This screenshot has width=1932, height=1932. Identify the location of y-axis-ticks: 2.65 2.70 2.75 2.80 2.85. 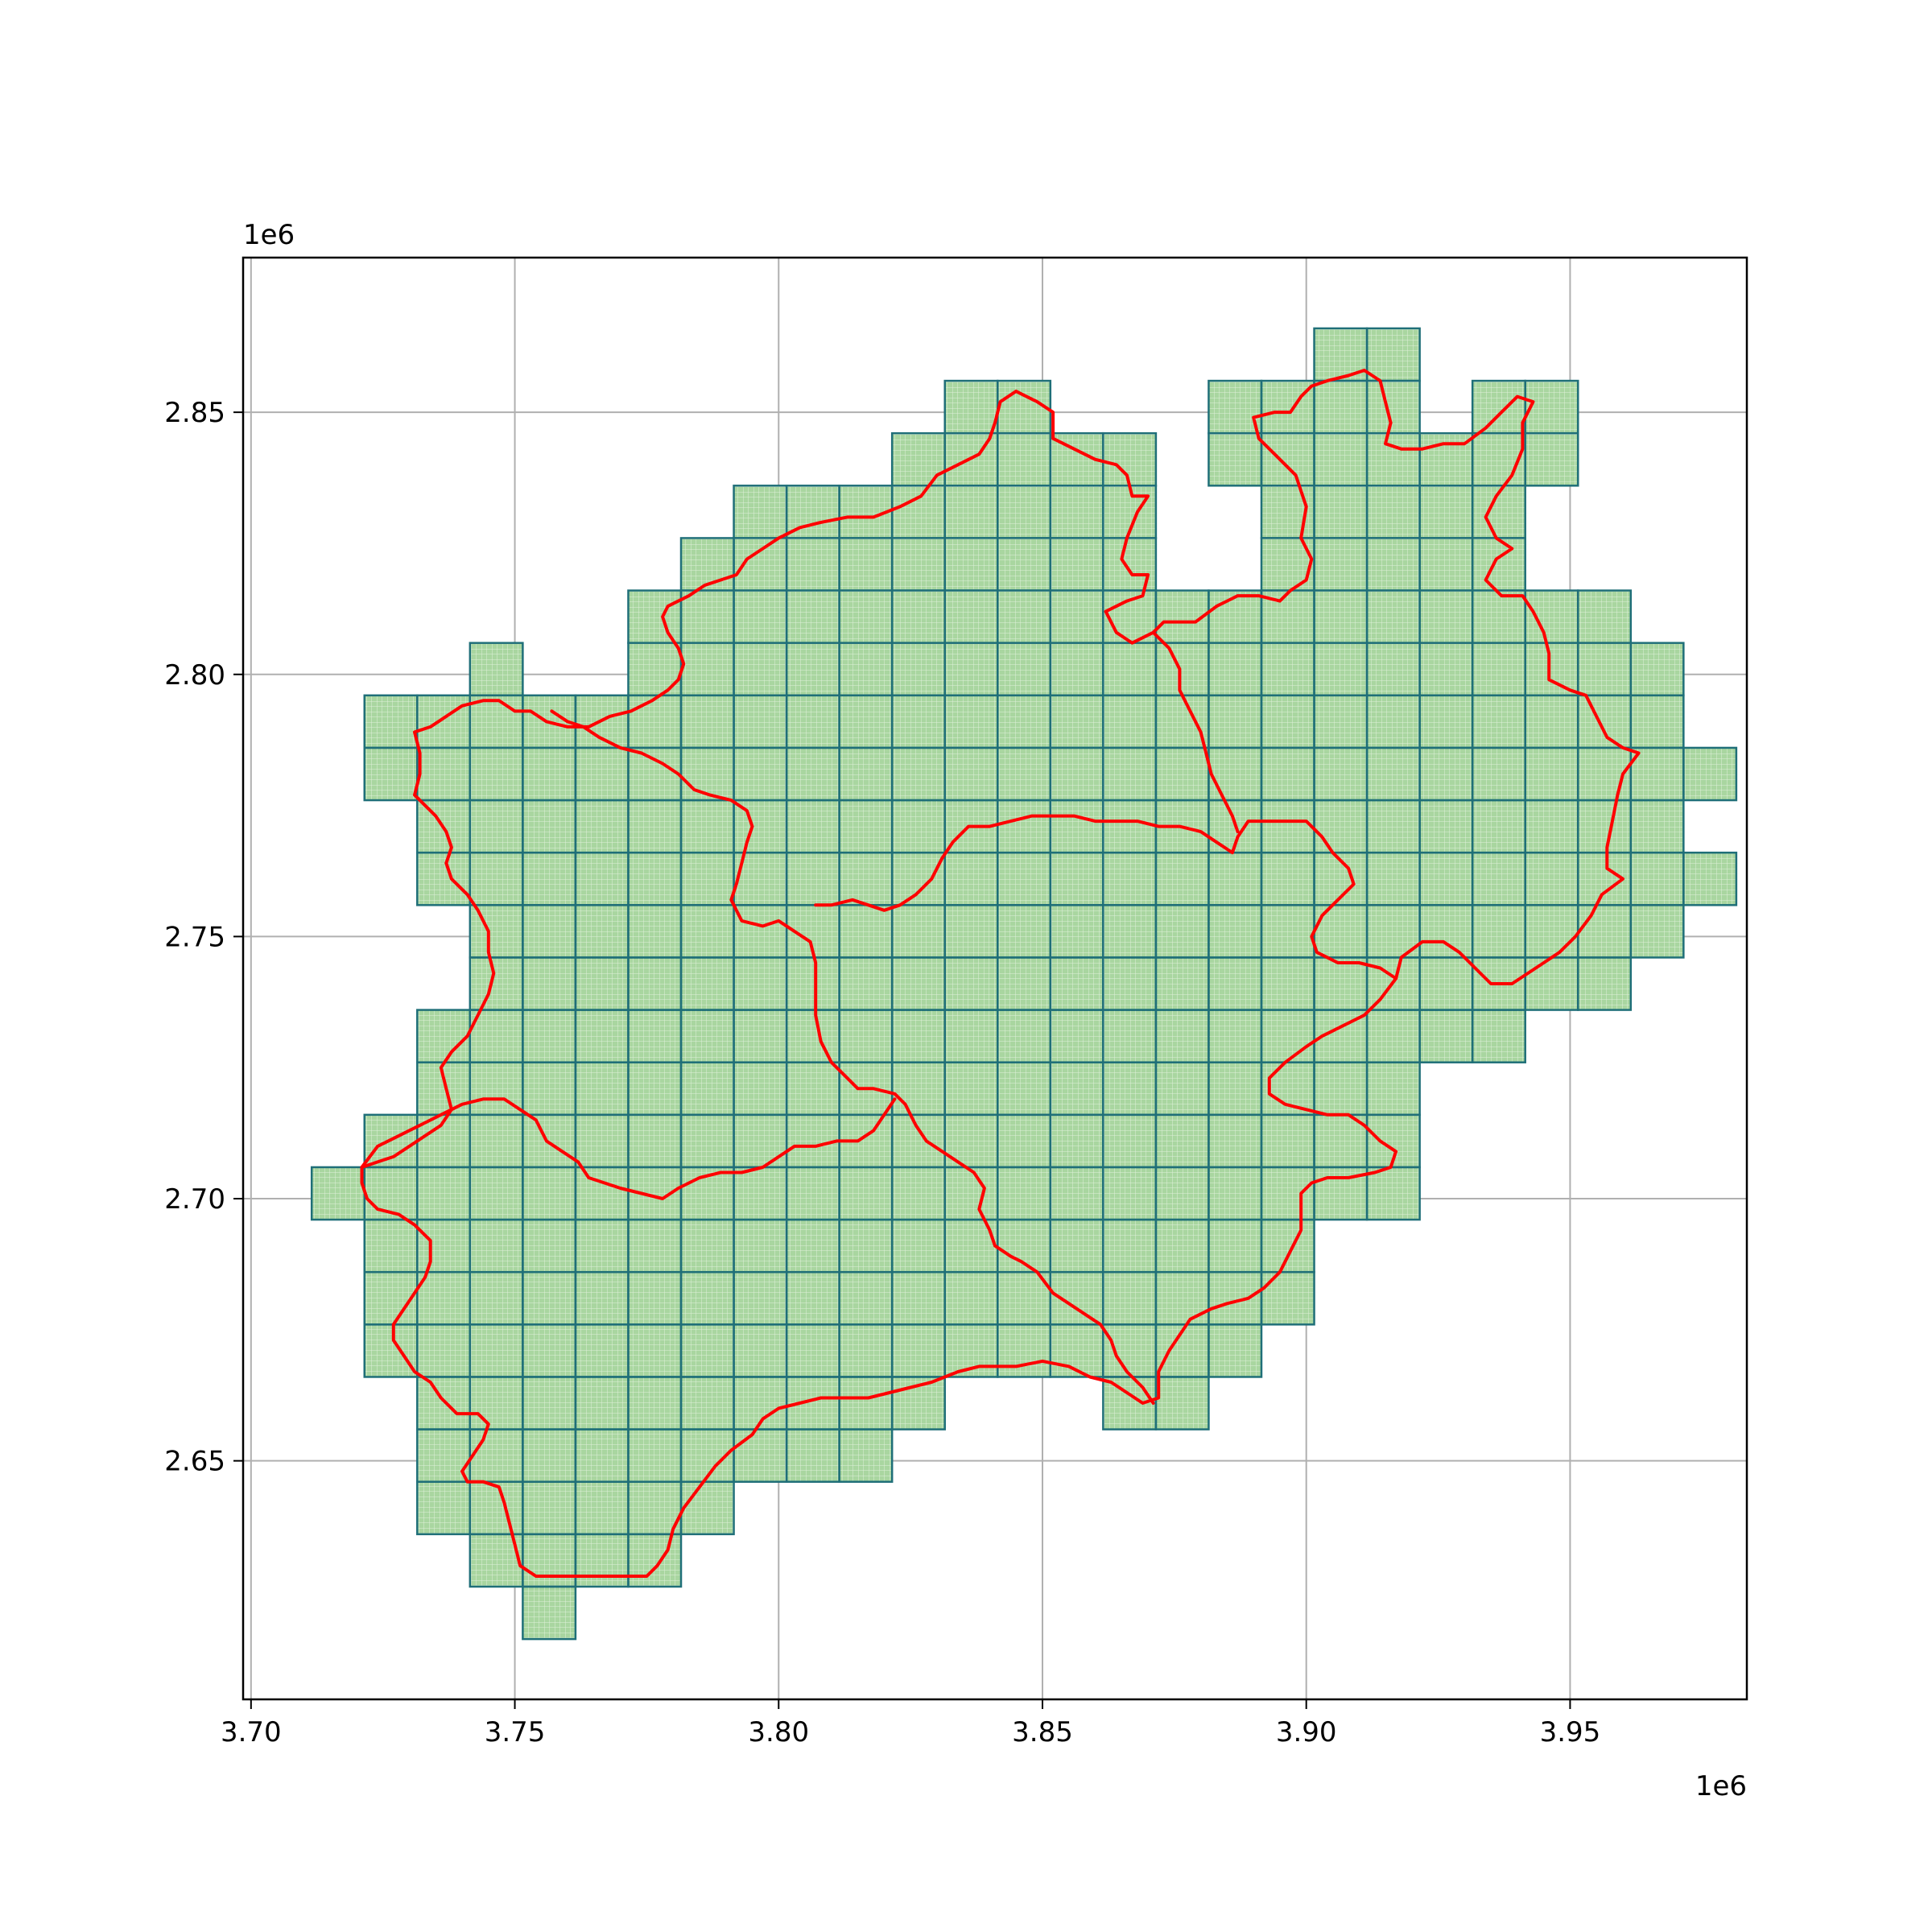
(203, 937).